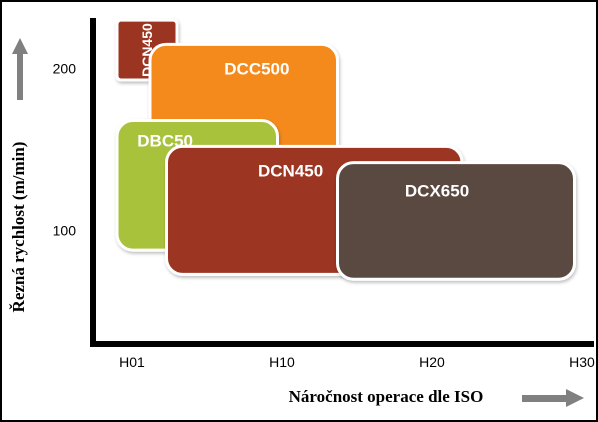 This screenshot has height=422, width=598. Describe the element at coordinates (582, 362) in the screenshot. I see `x-tick-label: H30` at that location.